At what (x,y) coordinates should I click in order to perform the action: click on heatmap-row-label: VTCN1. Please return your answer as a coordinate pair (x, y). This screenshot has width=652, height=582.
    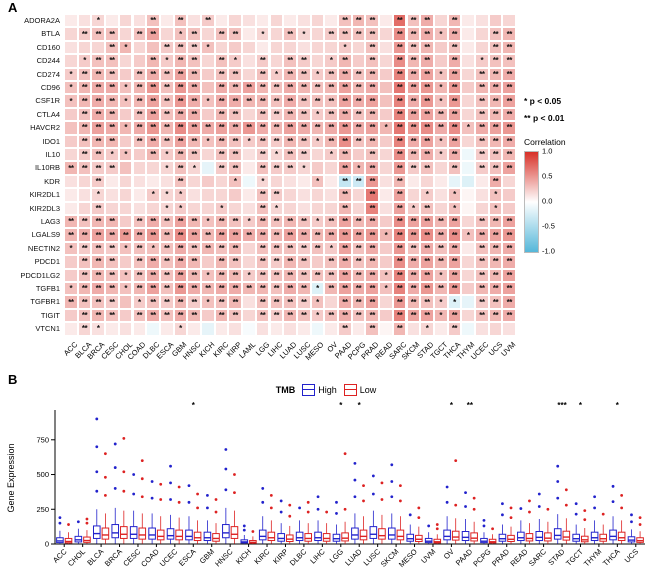
    Looking at the image, I should click on (47, 329).